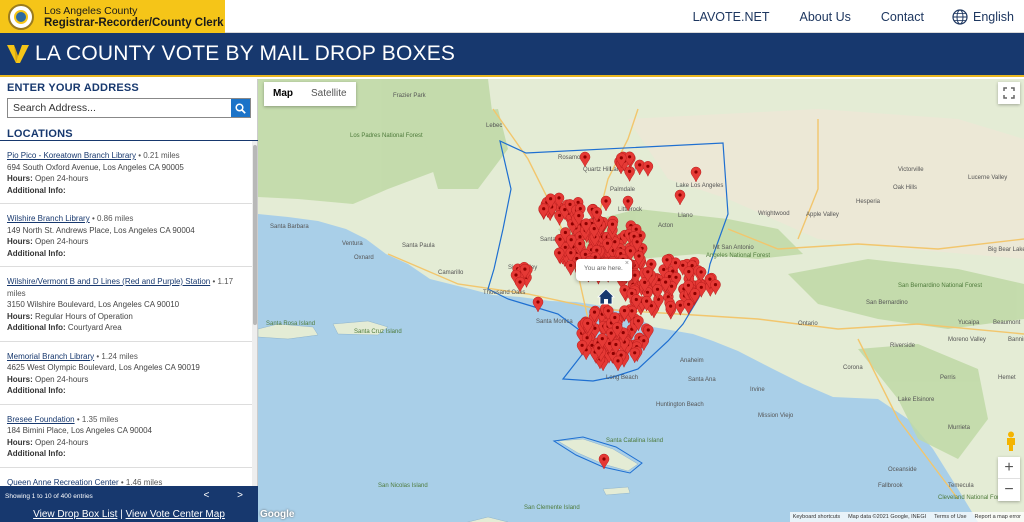 The height and width of the screenshot is (522, 1024). Describe the element at coordinates (240, 495) in the screenshot. I see `next-page-button: >` at that location.